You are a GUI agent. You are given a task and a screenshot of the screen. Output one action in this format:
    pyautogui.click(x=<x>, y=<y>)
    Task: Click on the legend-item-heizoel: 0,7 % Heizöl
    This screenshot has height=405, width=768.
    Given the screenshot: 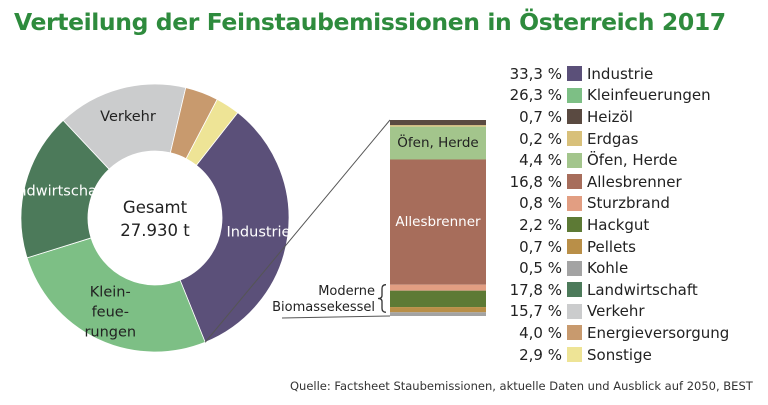 What is the action you would take?
    pyautogui.click(x=621, y=117)
    